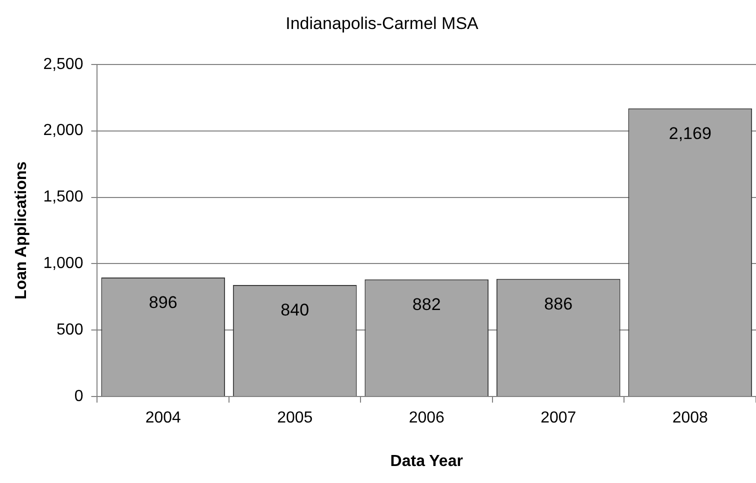  Describe the element at coordinates (295, 418) in the screenshot. I see `x-tick-label: 2005` at that location.